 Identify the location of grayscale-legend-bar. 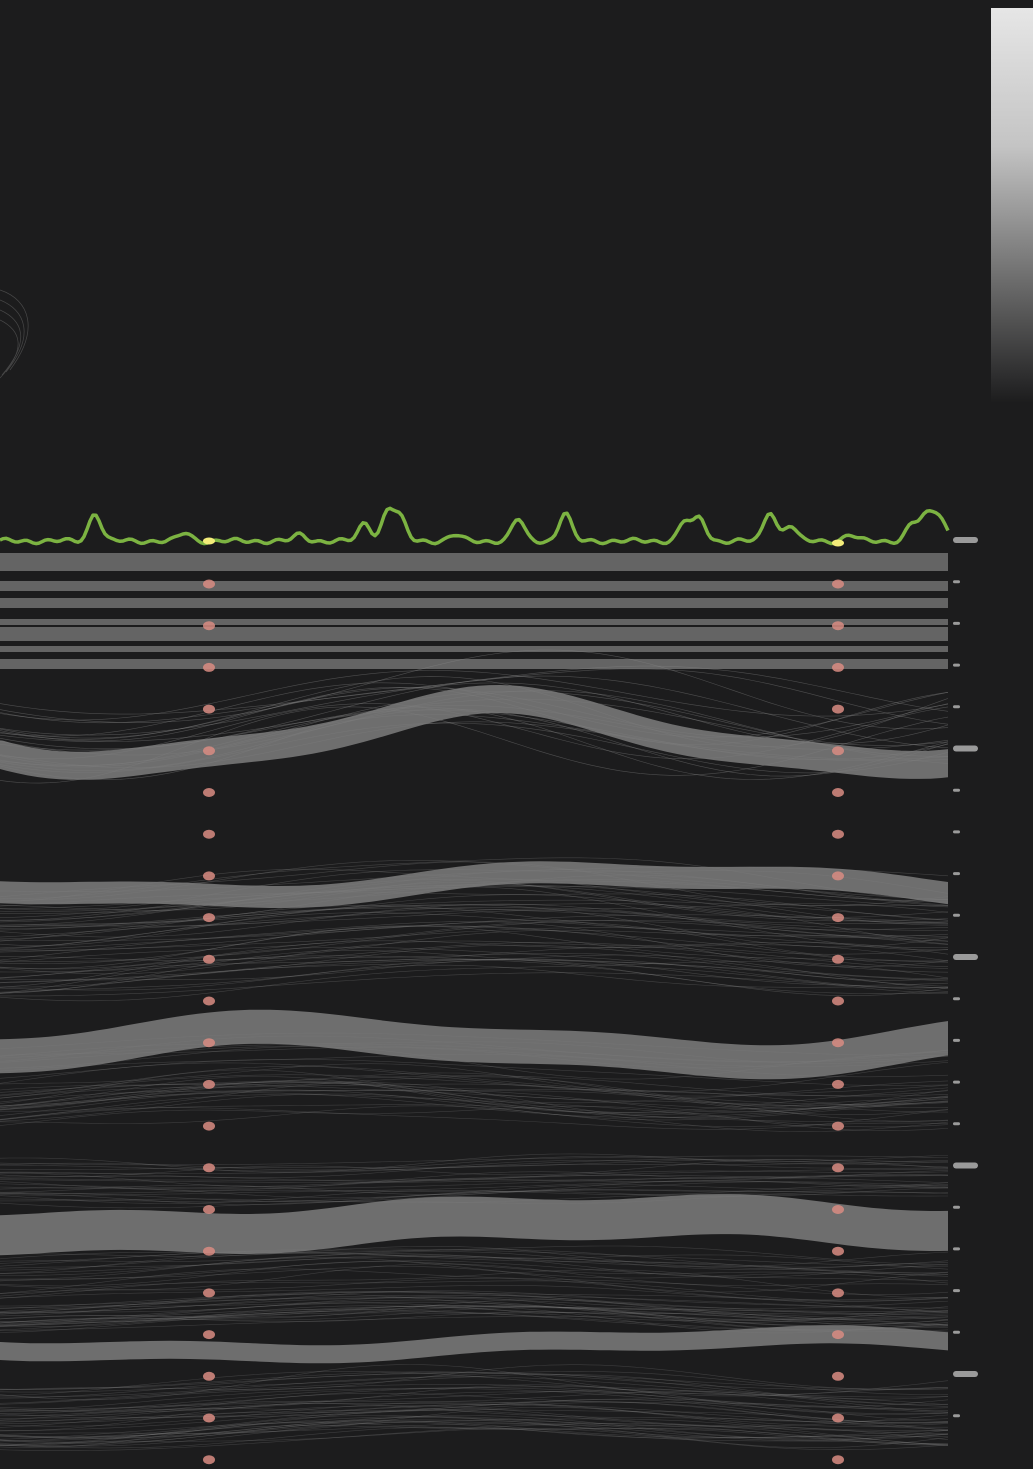
(1012, 205).